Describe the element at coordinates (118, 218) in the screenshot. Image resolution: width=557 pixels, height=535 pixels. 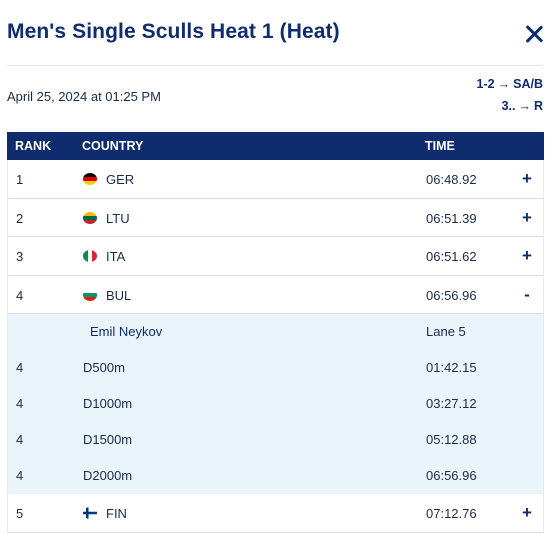
I see `country-code: LTU` at that location.